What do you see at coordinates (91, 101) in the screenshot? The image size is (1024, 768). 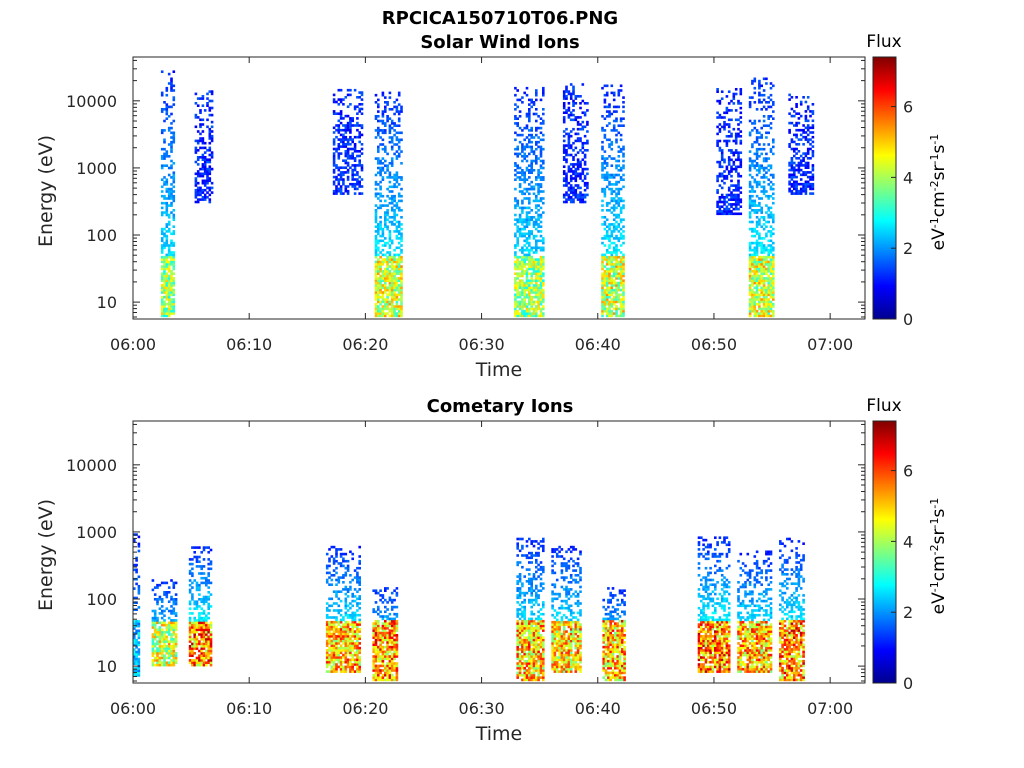 I see `y-tick-label: 10000` at bounding box center [91, 101].